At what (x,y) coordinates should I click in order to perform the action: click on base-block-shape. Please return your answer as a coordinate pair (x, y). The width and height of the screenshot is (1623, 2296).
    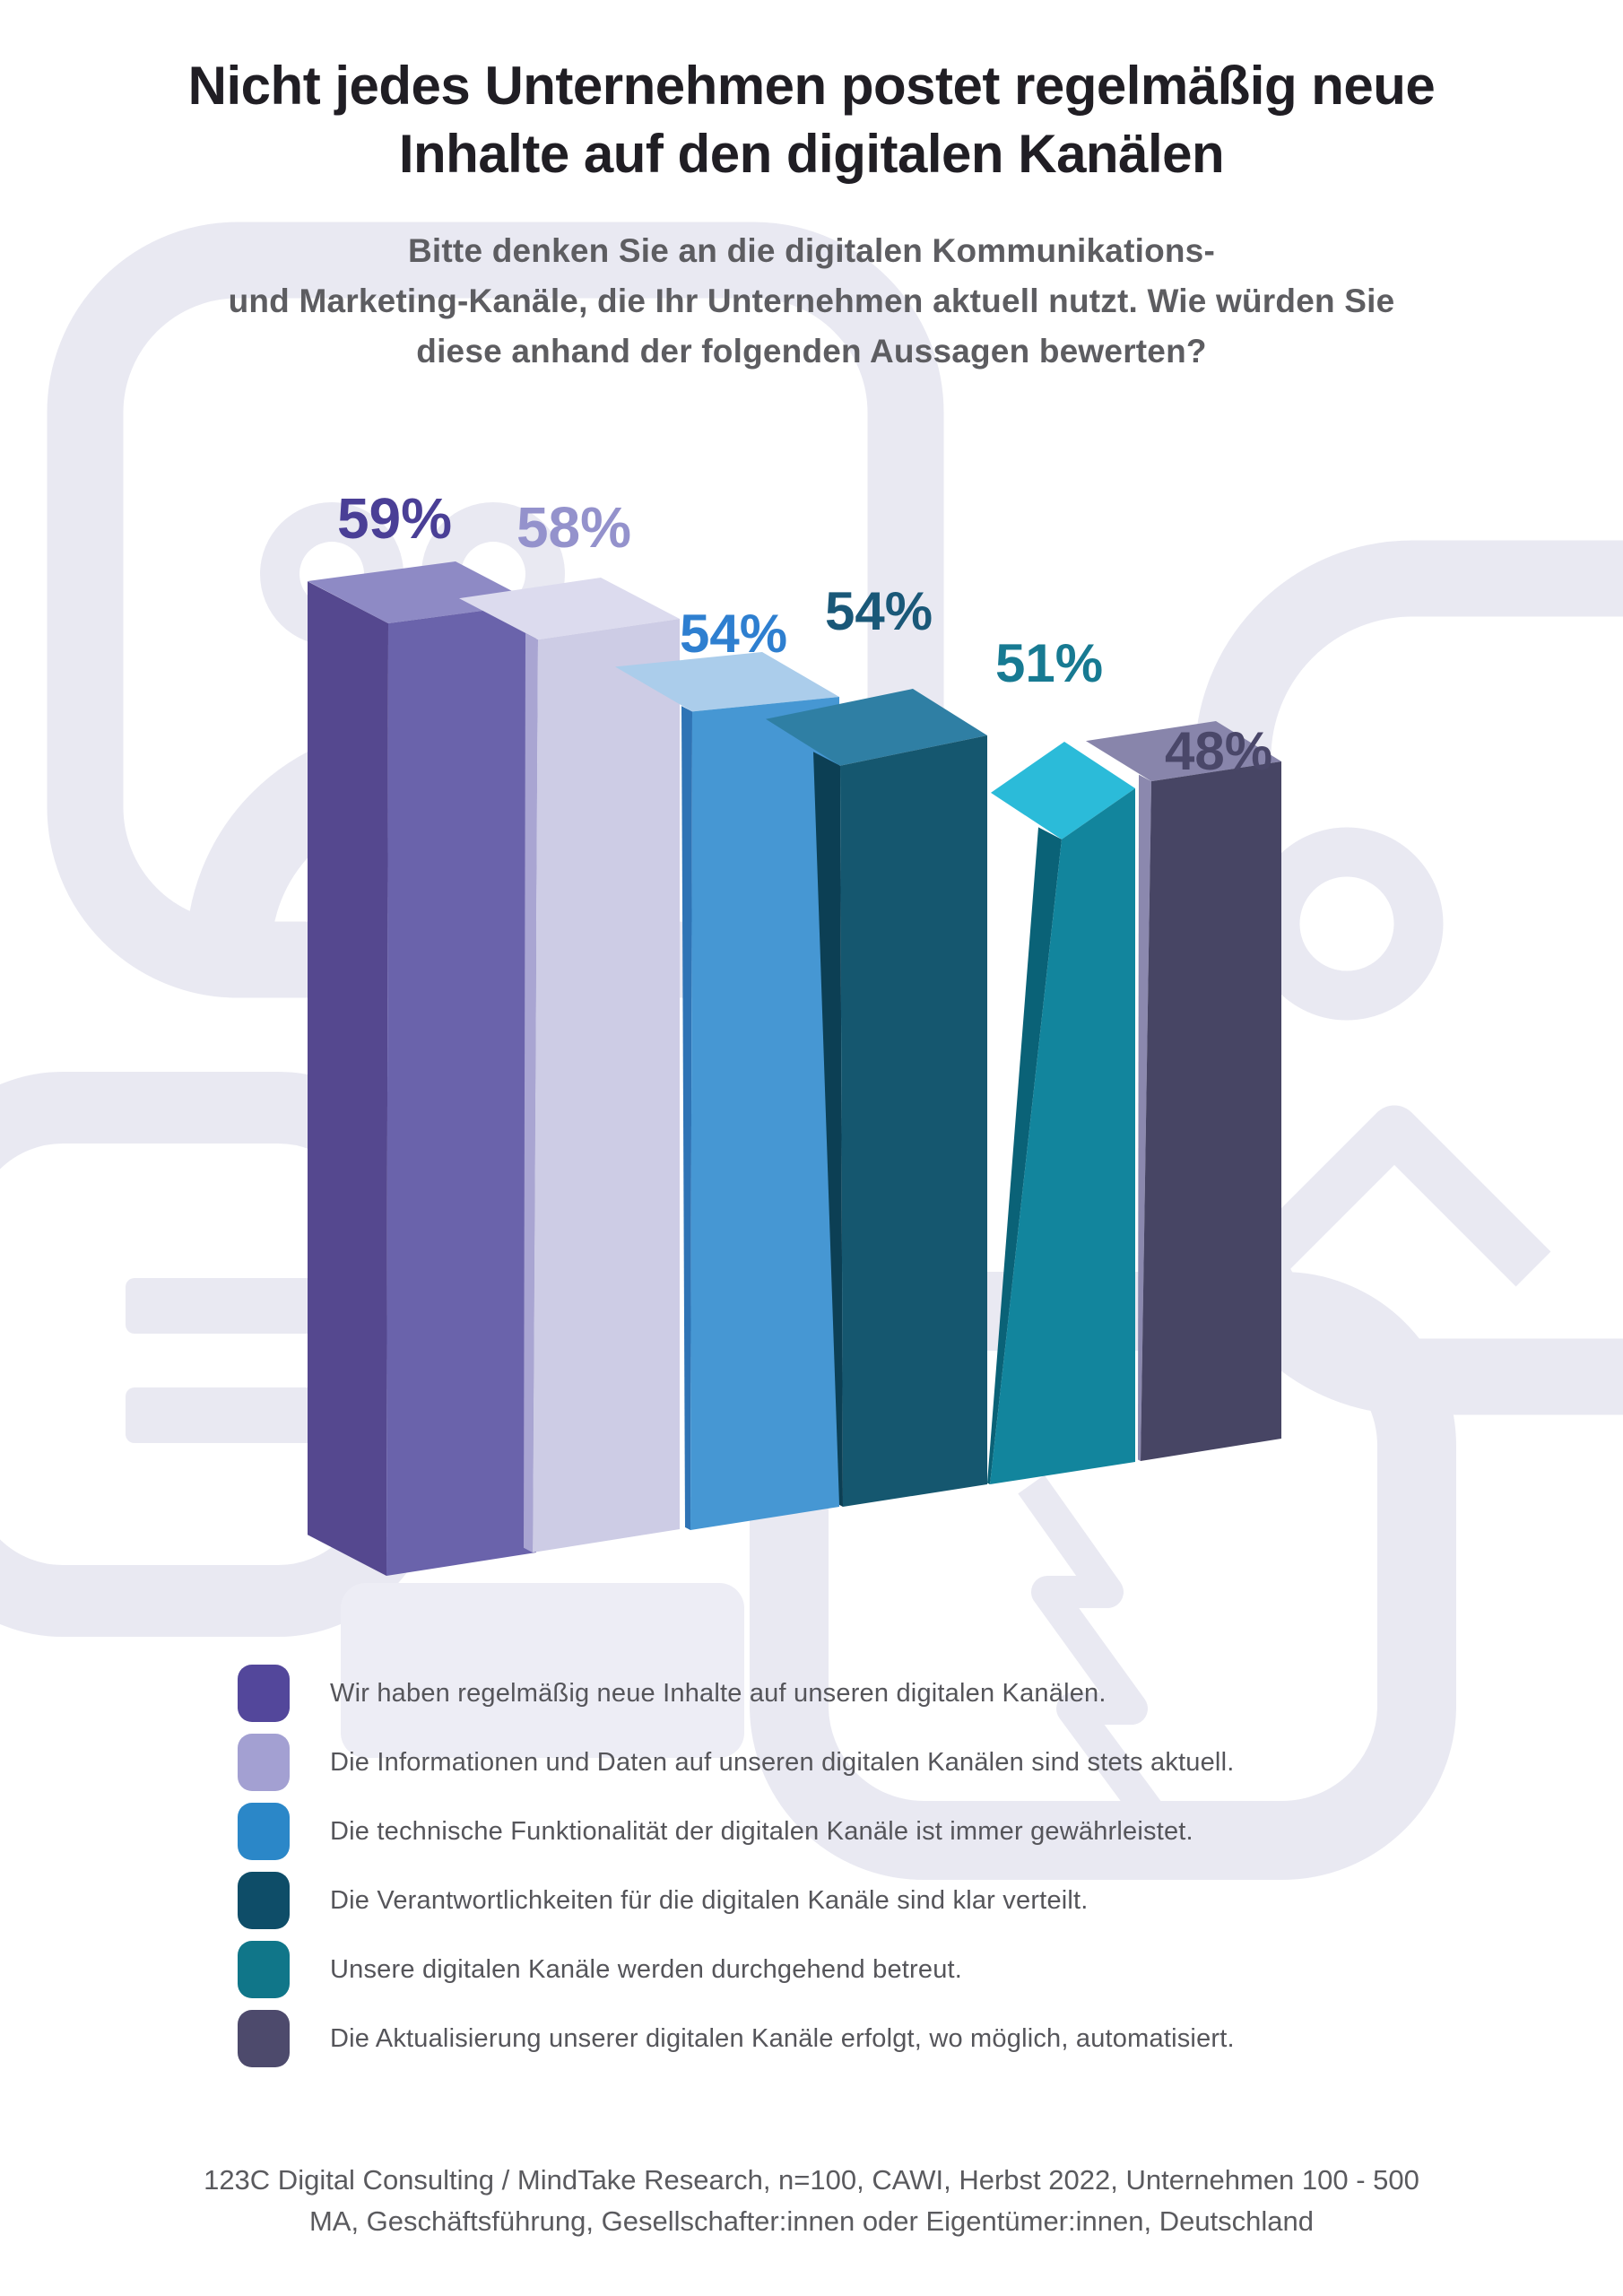
    Looking at the image, I should click on (542, 1670).